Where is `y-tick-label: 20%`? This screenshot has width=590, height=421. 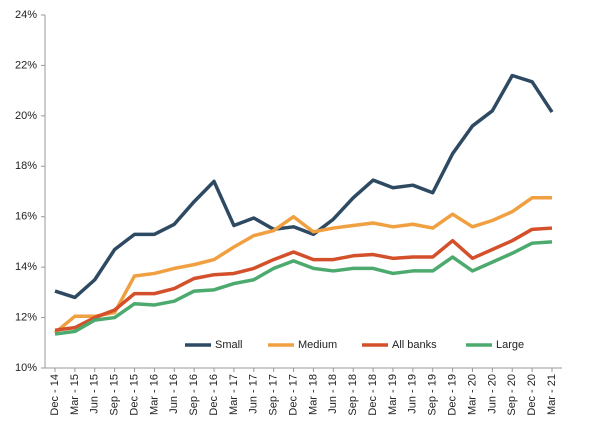 y-tick-label: 20% is located at coordinates (26, 116).